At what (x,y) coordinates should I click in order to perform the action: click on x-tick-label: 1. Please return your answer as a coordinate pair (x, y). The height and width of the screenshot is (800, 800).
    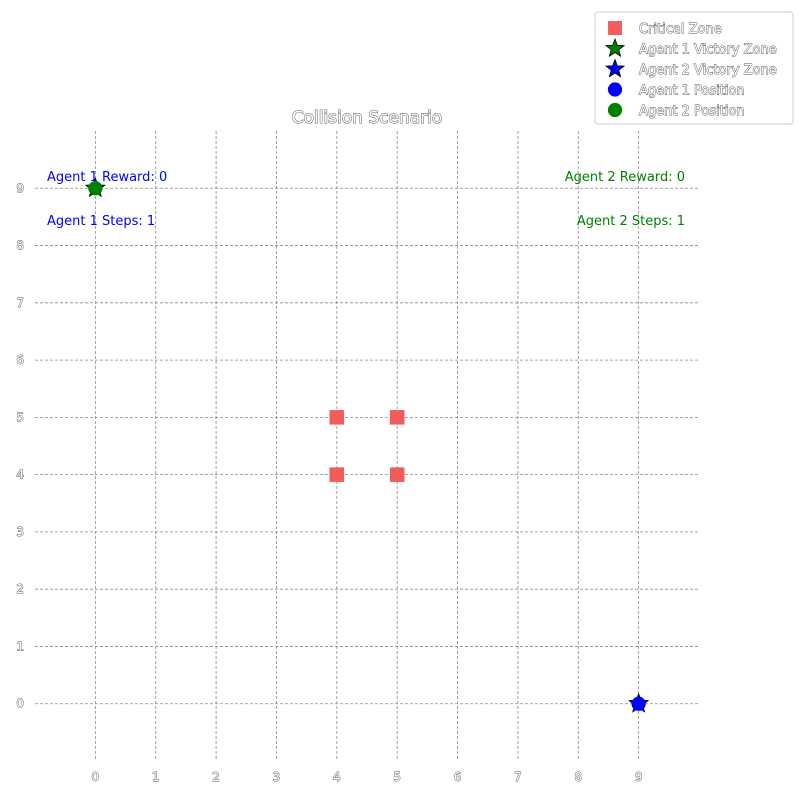
    Looking at the image, I should click on (156, 777).